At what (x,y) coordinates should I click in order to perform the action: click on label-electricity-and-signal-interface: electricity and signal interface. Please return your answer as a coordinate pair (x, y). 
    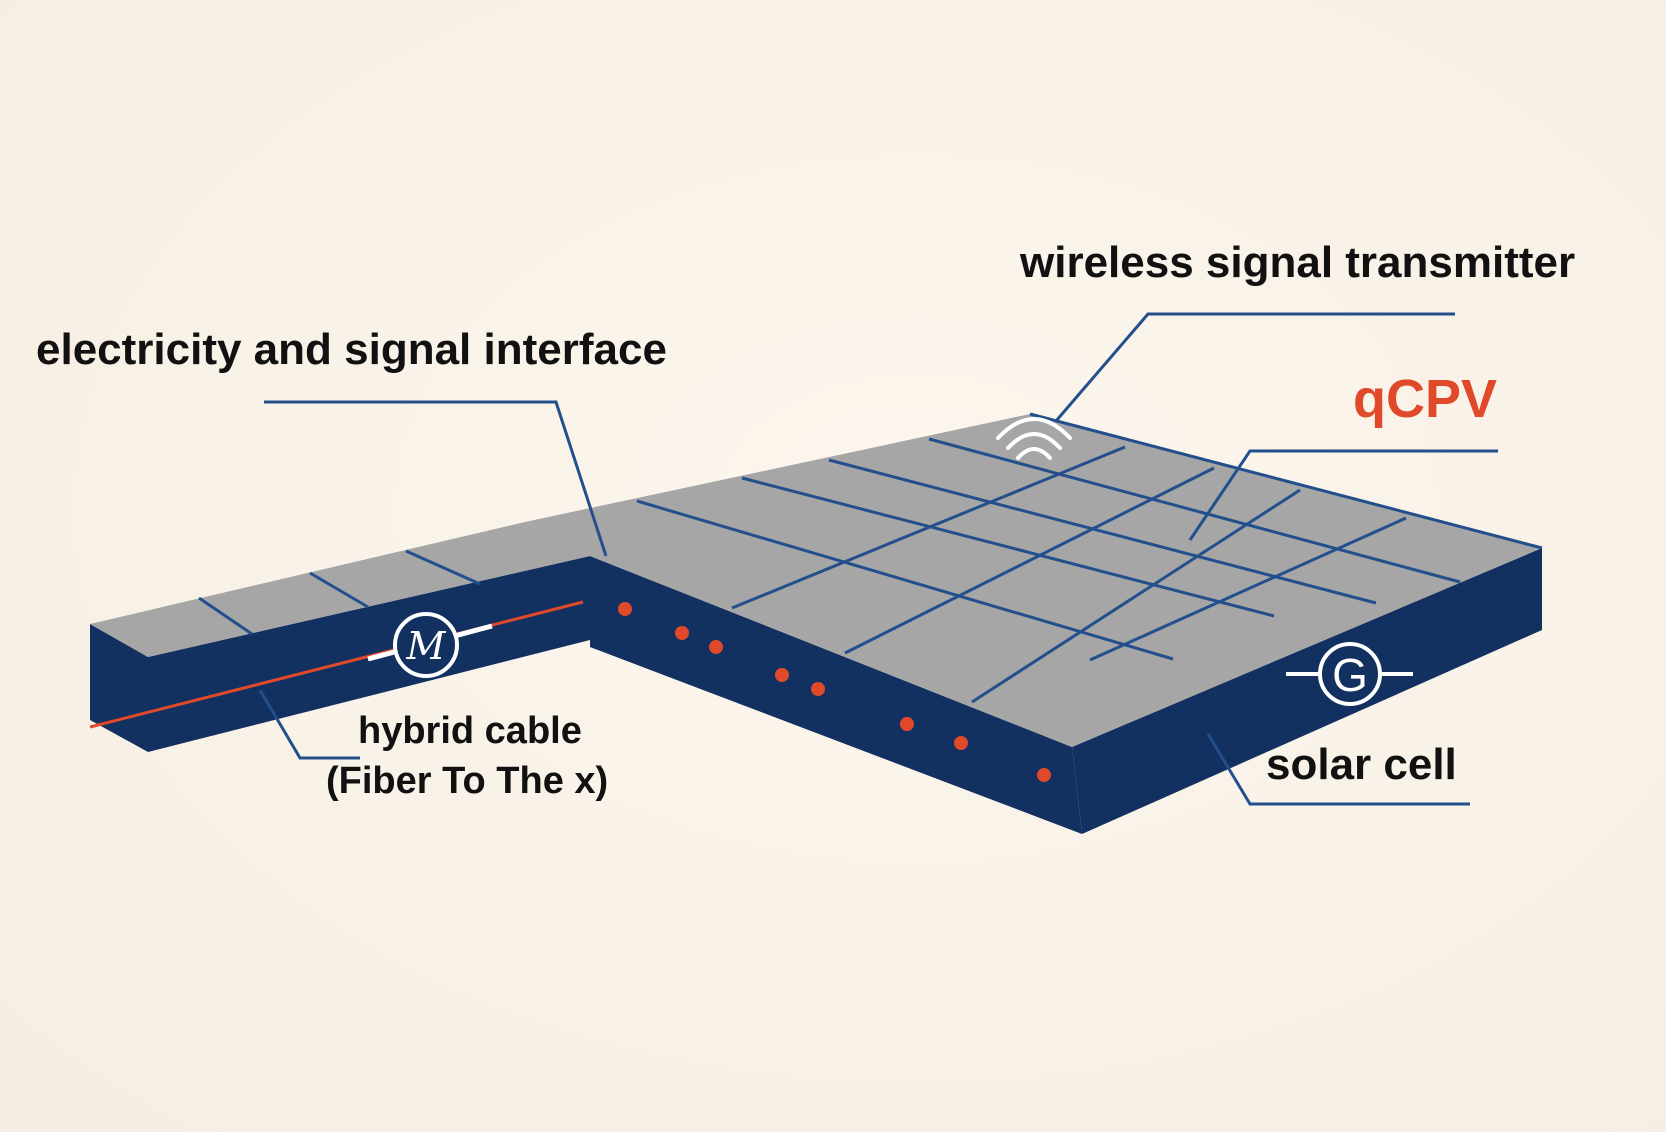
    Looking at the image, I should click on (351, 349).